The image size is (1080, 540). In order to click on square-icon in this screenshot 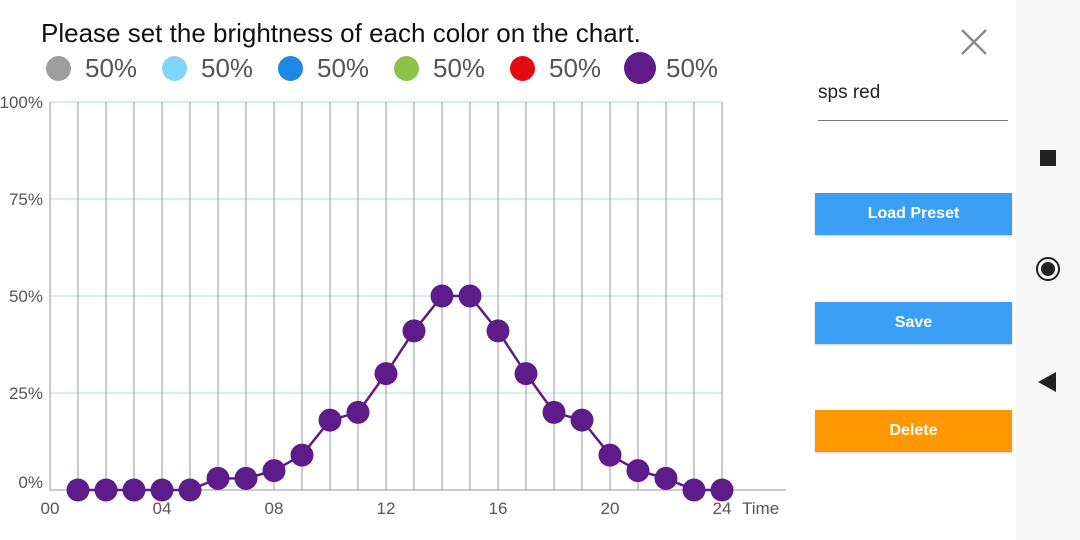, I will do `click(1048, 158)`.